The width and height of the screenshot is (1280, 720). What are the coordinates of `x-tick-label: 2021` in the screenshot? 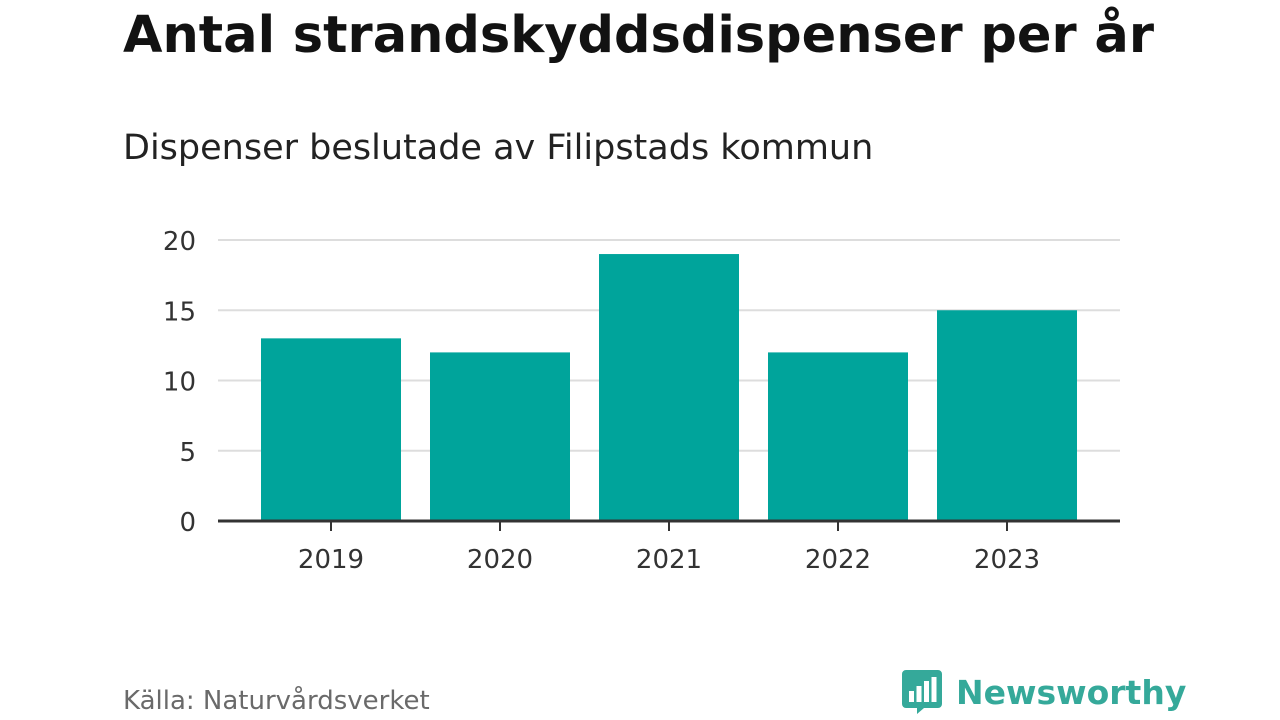 It's located at (669, 560).